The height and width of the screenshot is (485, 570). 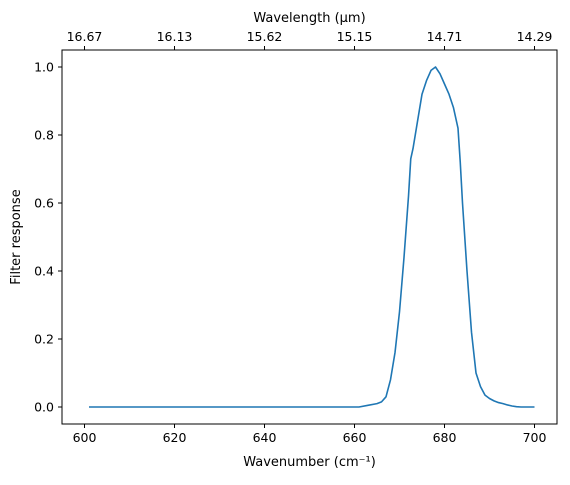 What do you see at coordinates (535, 437) in the screenshot?
I see `x-tick-label: 700` at bounding box center [535, 437].